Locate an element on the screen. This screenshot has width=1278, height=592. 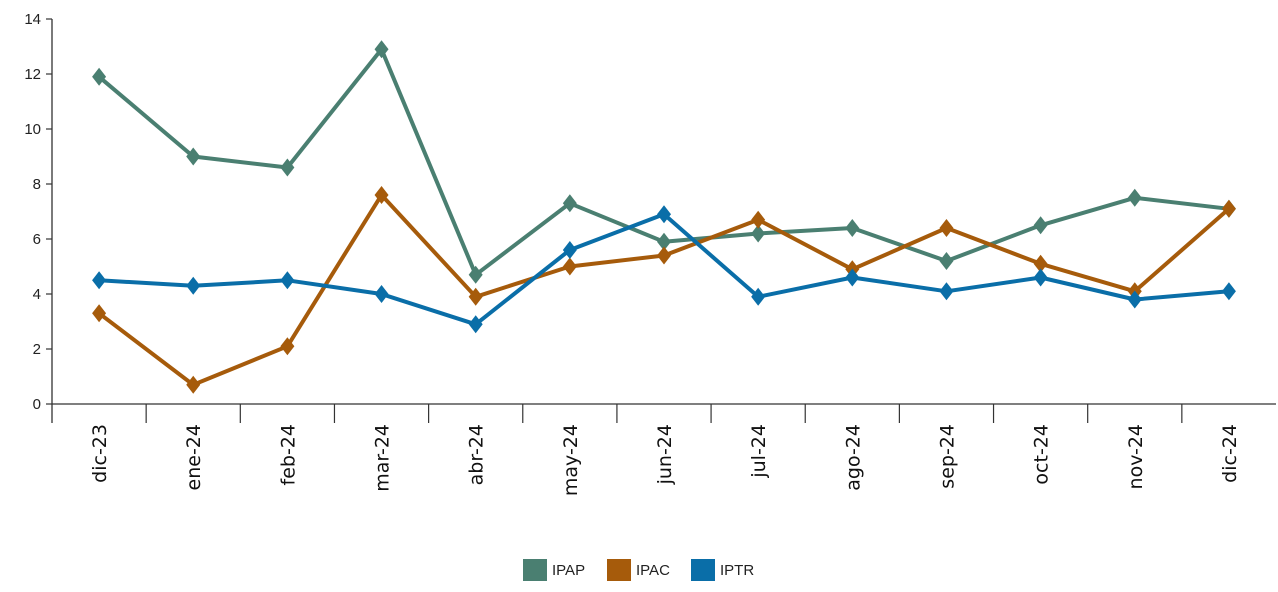
legend-swatch-iptr is located at coordinates (703, 570).